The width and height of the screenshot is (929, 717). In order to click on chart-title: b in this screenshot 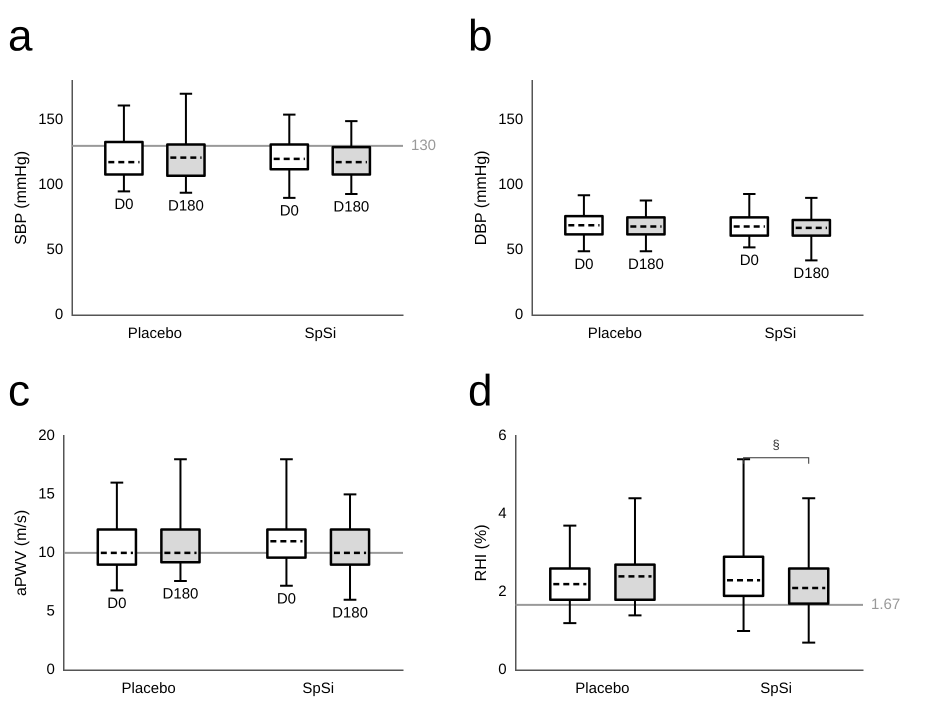, I will do `click(480, 36)`.